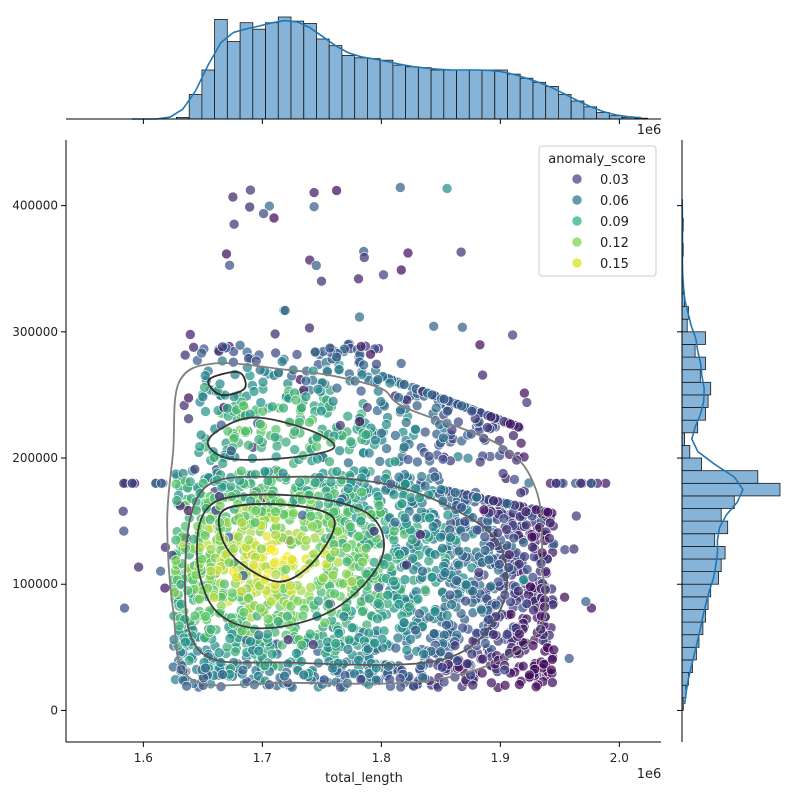  I want to click on y-kde-line, so click(712, 452).